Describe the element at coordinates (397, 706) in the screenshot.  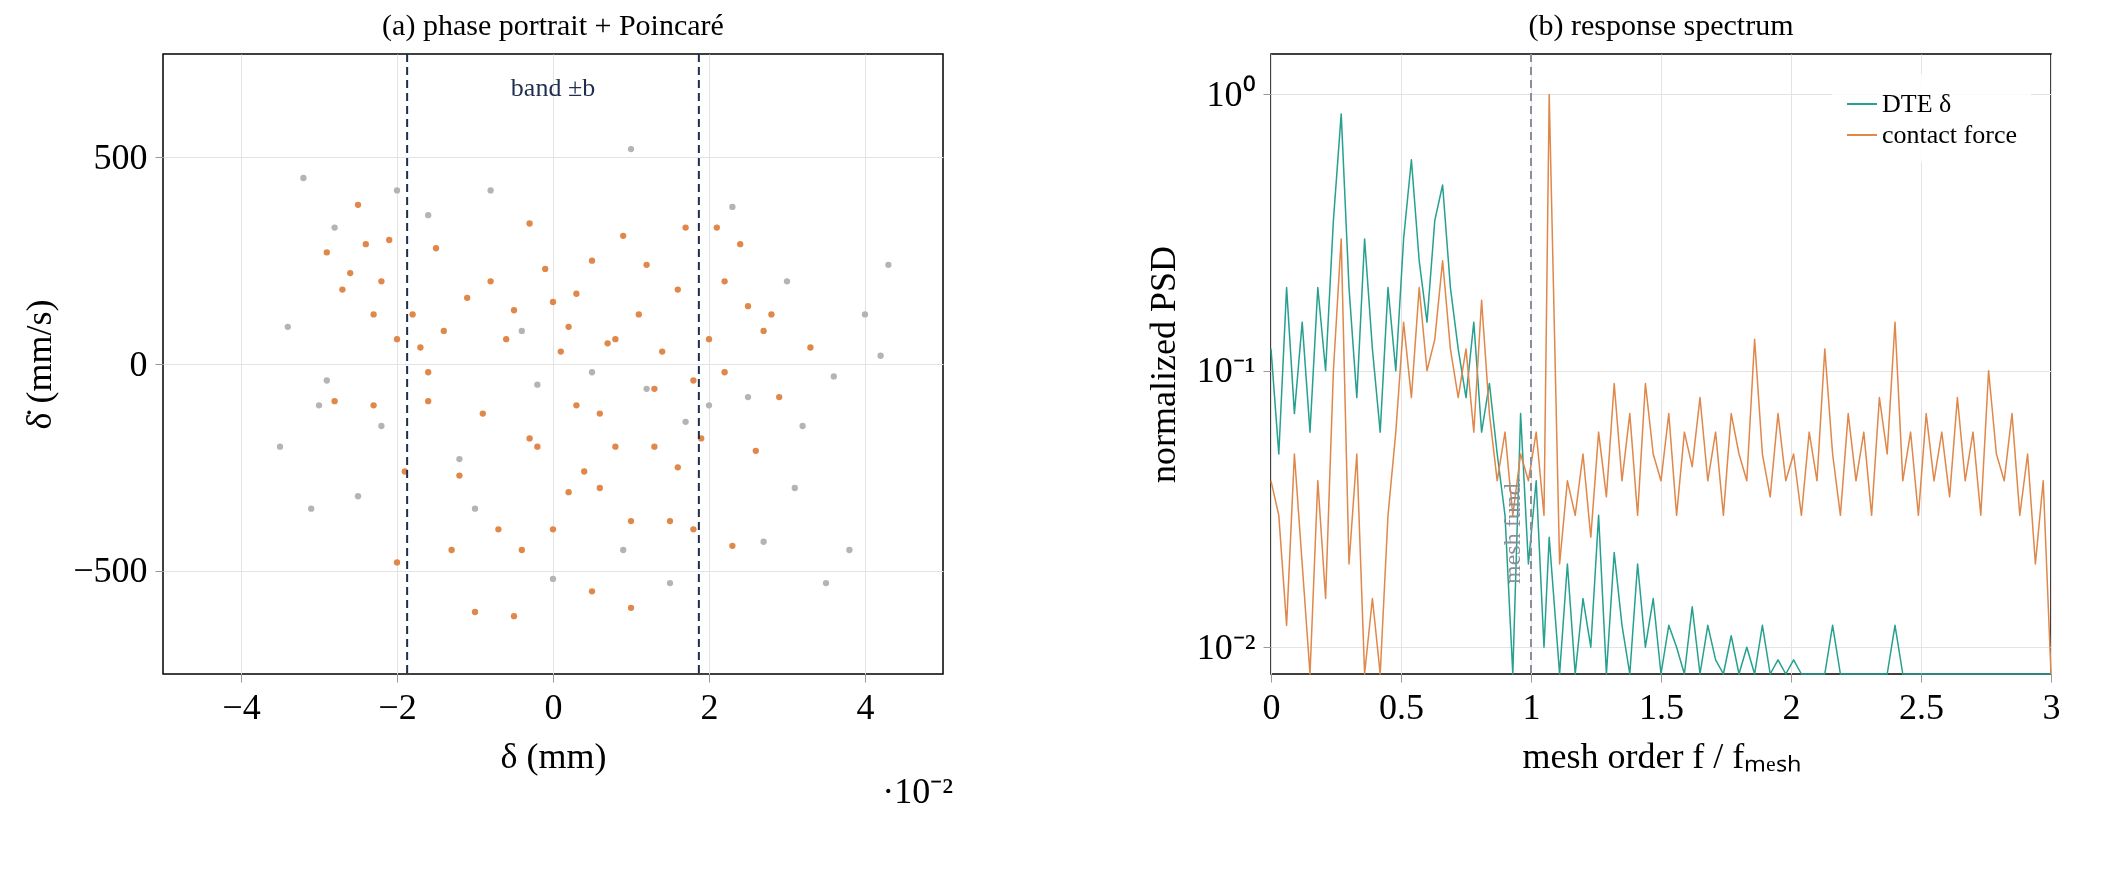
I see `x-tick-label: −2` at that location.